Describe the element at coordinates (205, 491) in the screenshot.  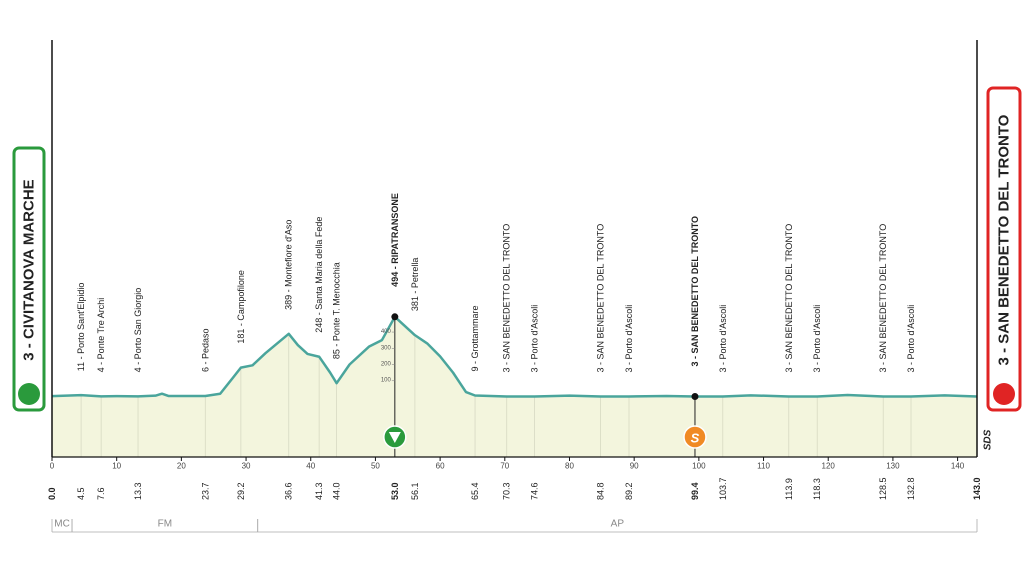
I see `waypoint-km: 23.7` at that location.